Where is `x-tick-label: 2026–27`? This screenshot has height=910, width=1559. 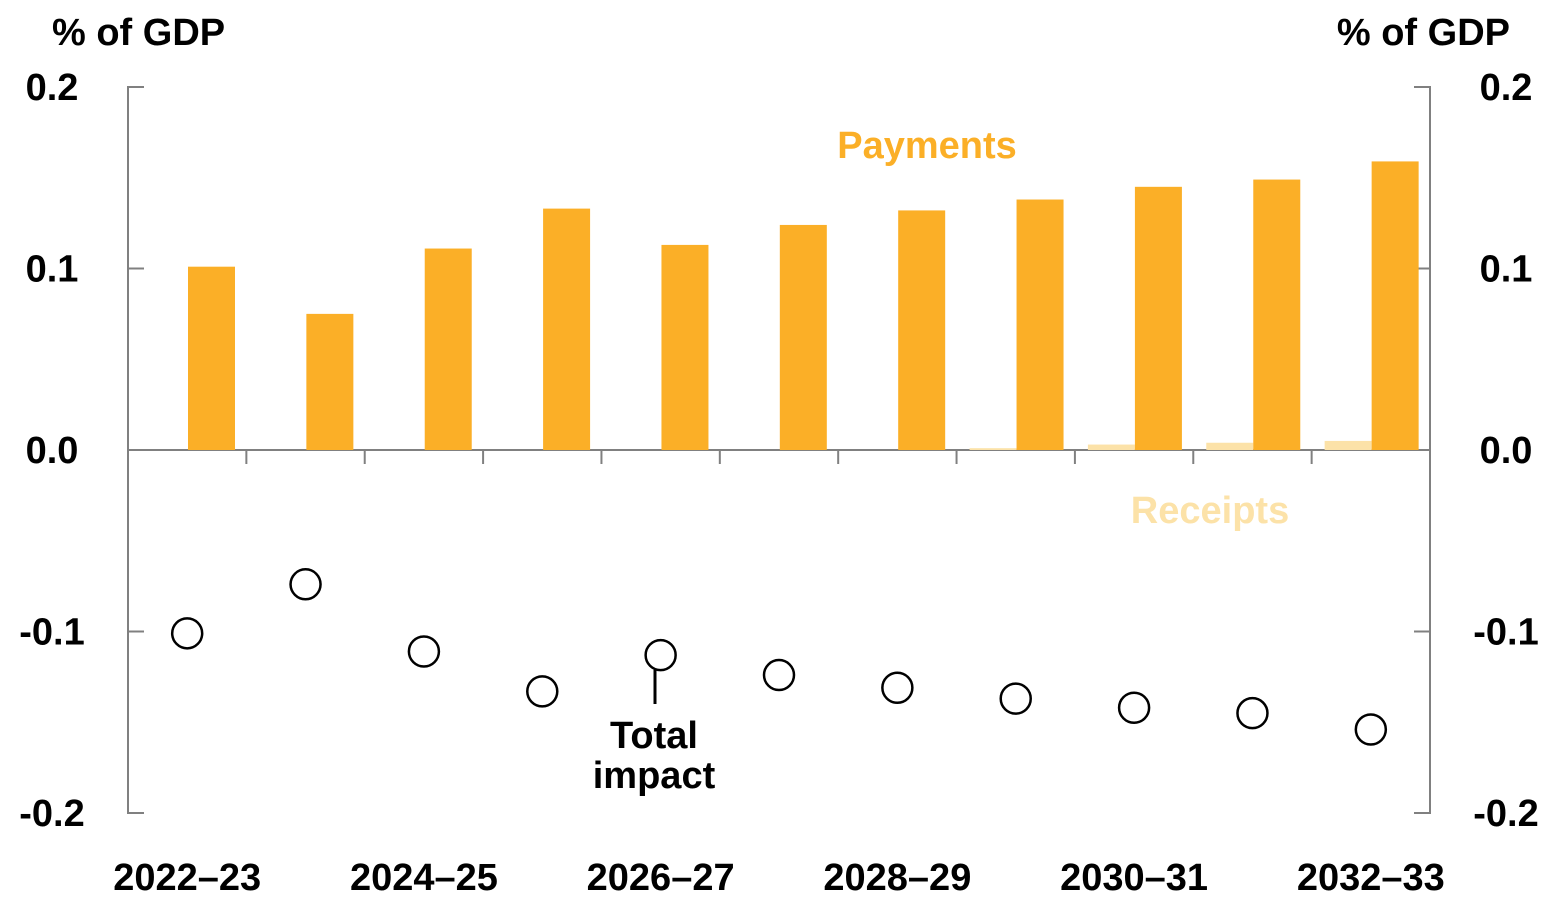
x-tick-label: 2026–27 is located at coordinates (661, 878).